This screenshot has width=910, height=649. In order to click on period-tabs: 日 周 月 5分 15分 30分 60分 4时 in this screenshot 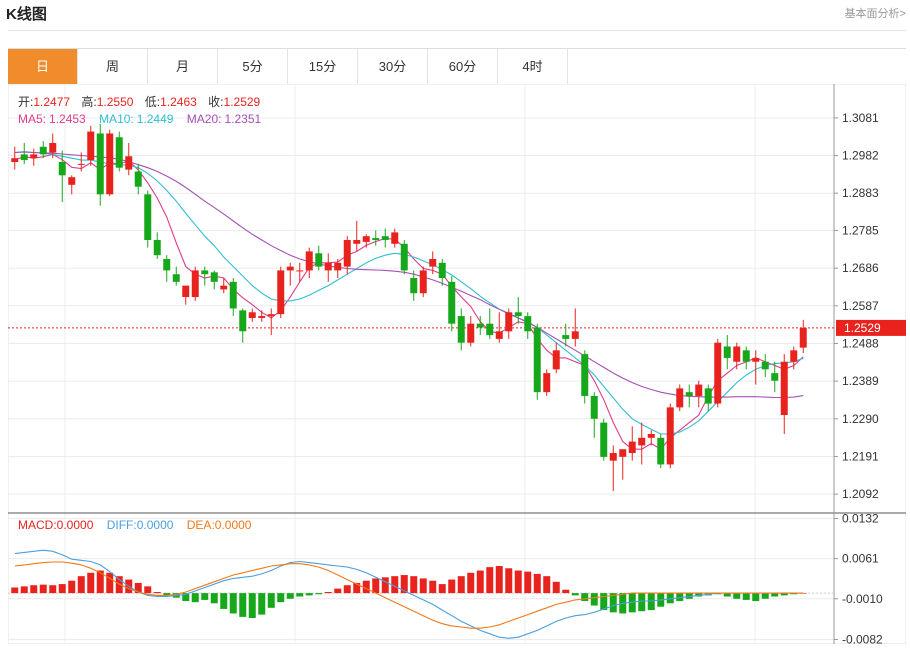, I will do `click(457, 67)`.